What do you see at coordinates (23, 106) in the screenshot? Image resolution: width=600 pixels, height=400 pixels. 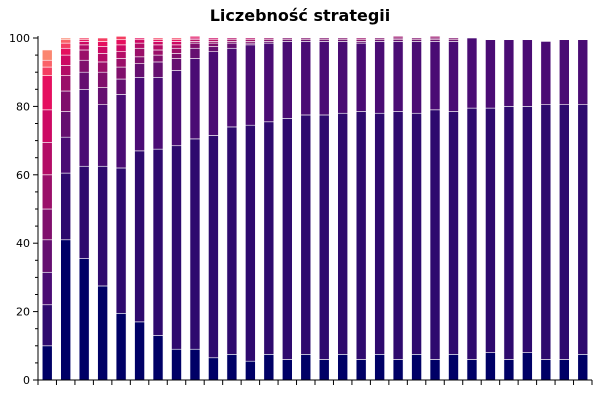 I see `y-tick-label: 80` at bounding box center [23, 106].